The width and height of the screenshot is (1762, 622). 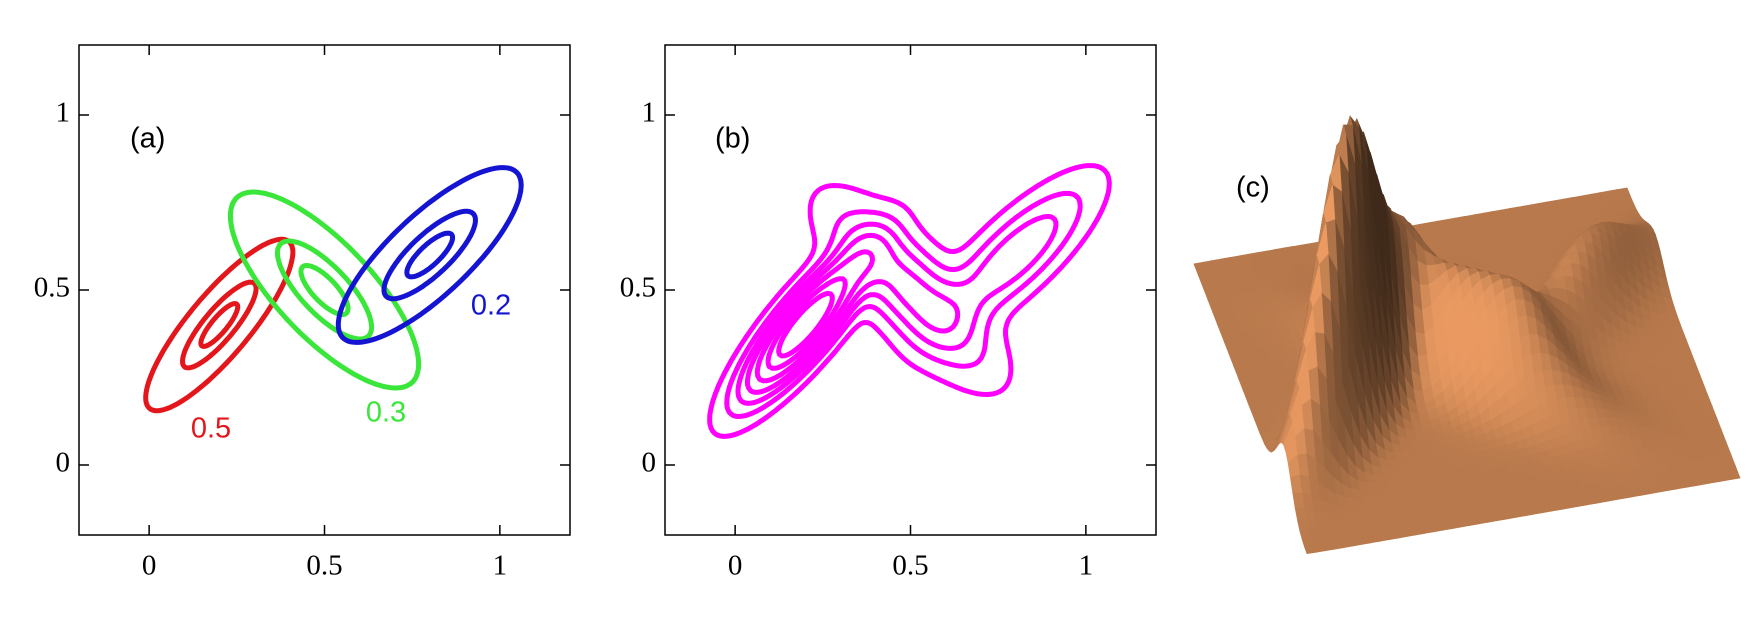 I want to click on panel-label: (b), so click(x=732, y=139).